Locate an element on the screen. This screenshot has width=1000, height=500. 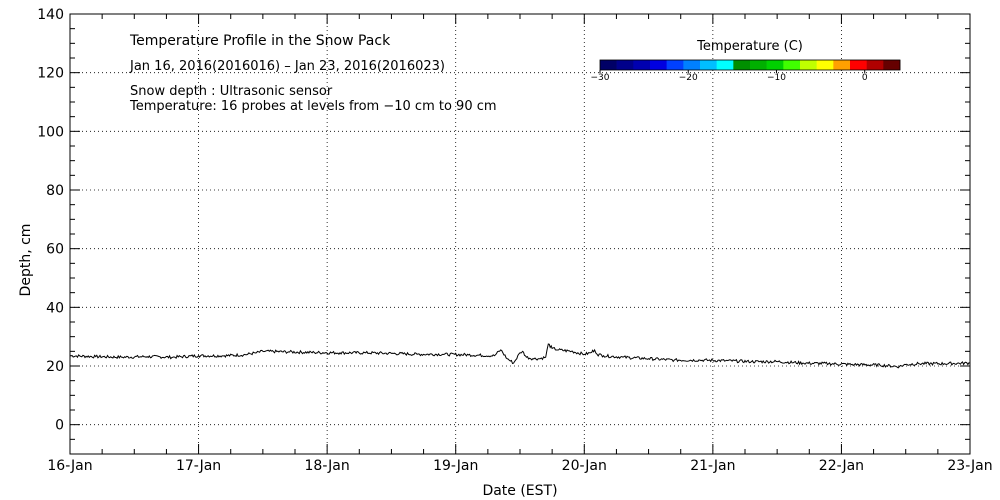
colorbar-title: Temperature (C) is located at coordinates (749, 46).